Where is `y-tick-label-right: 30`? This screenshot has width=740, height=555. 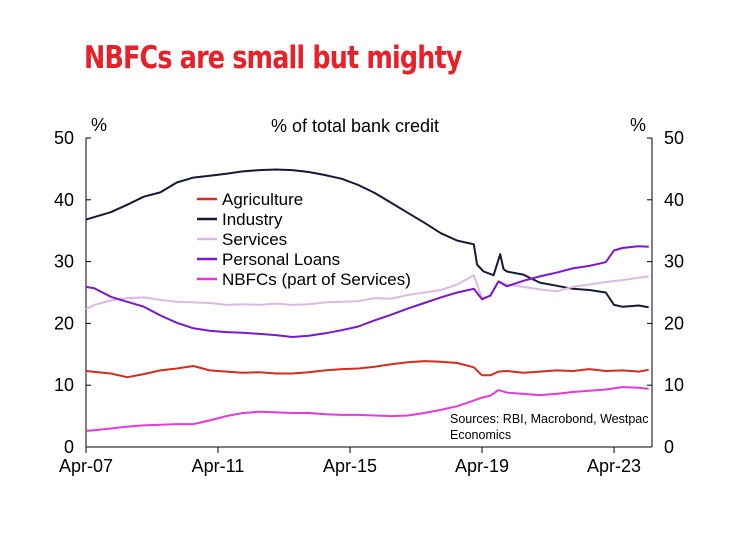 y-tick-label-right: 30 is located at coordinates (674, 262).